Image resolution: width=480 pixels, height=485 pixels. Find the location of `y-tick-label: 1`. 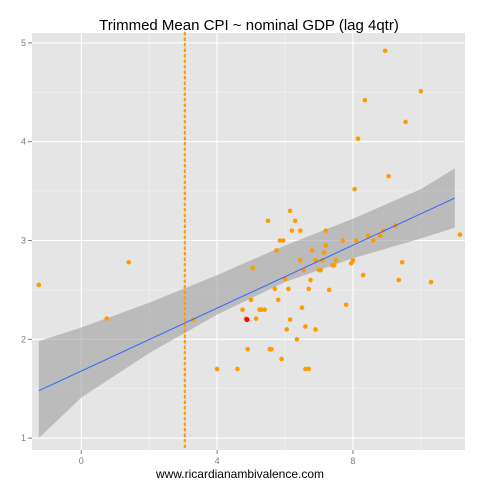

y-tick-label: 1 is located at coordinates (23, 438).